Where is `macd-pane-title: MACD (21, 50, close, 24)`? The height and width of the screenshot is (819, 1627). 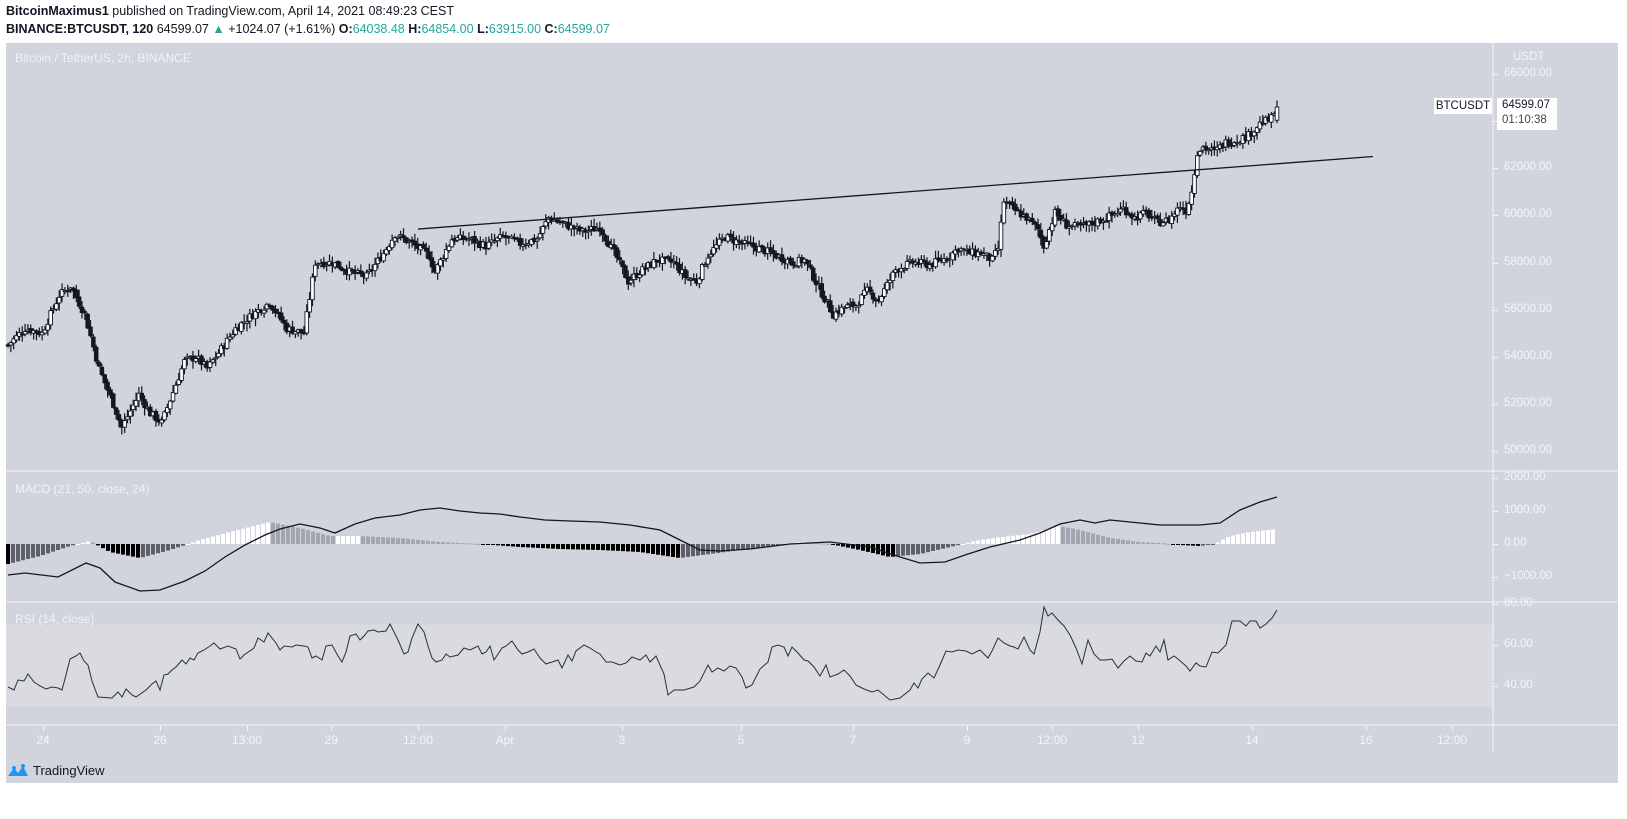 macd-pane-title: MACD (21, 50, close, 24) is located at coordinates (82, 489).